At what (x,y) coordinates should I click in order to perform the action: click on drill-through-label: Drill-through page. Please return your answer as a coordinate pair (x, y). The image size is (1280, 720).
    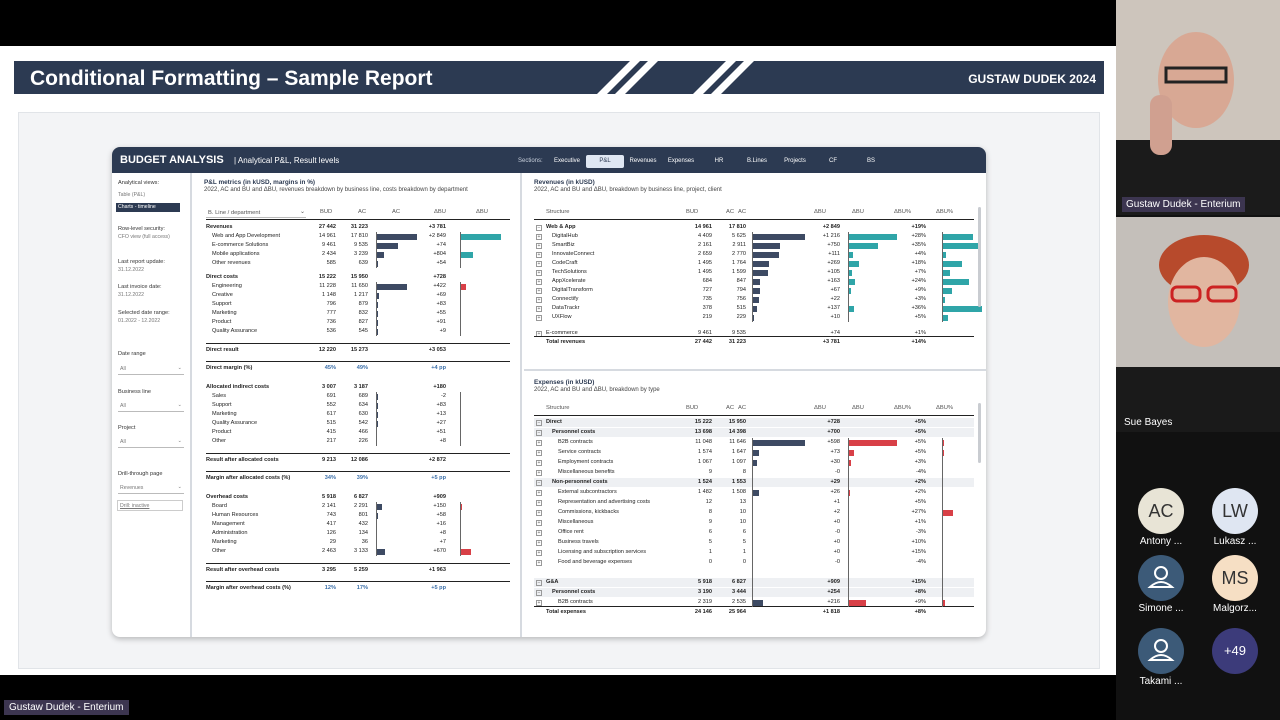
    Looking at the image, I should click on (140, 474).